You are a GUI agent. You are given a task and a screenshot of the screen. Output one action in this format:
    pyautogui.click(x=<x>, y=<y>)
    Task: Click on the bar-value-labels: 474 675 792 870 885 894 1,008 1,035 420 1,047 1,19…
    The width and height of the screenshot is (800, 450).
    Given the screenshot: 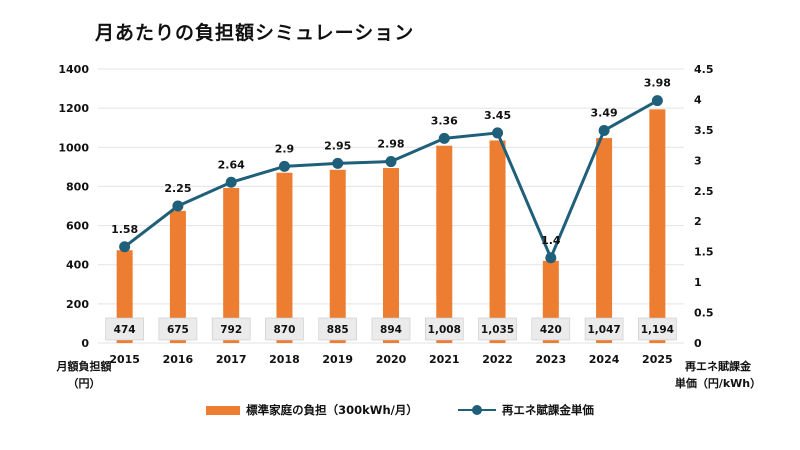 What is the action you would take?
    pyautogui.click(x=391, y=329)
    